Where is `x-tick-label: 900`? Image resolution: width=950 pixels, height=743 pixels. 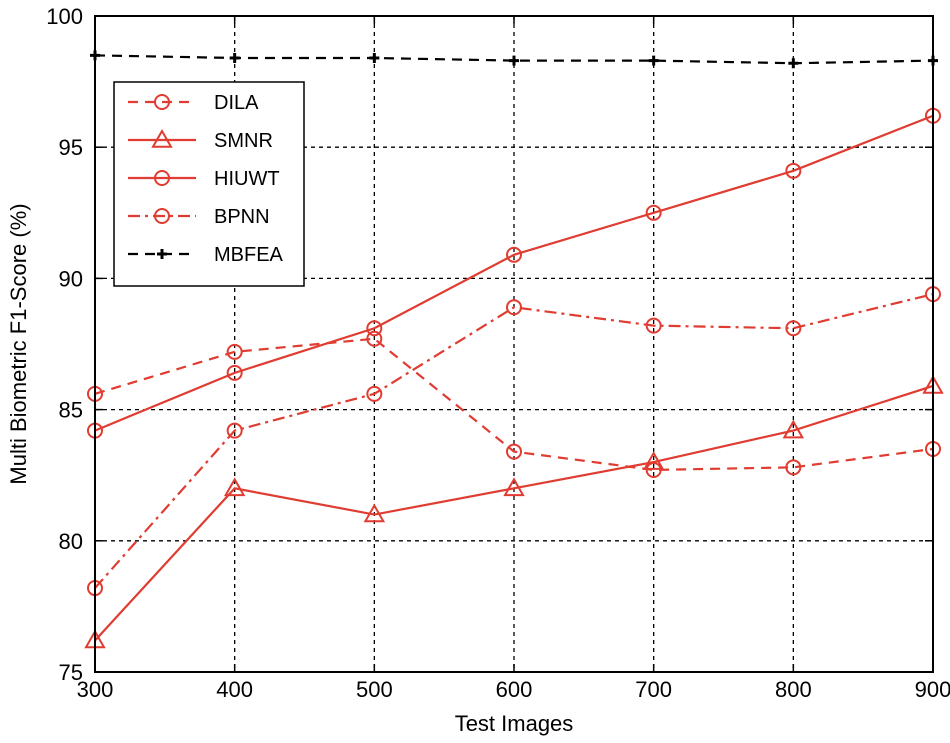
x-tick-label: 900 is located at coordinates (932, 689).